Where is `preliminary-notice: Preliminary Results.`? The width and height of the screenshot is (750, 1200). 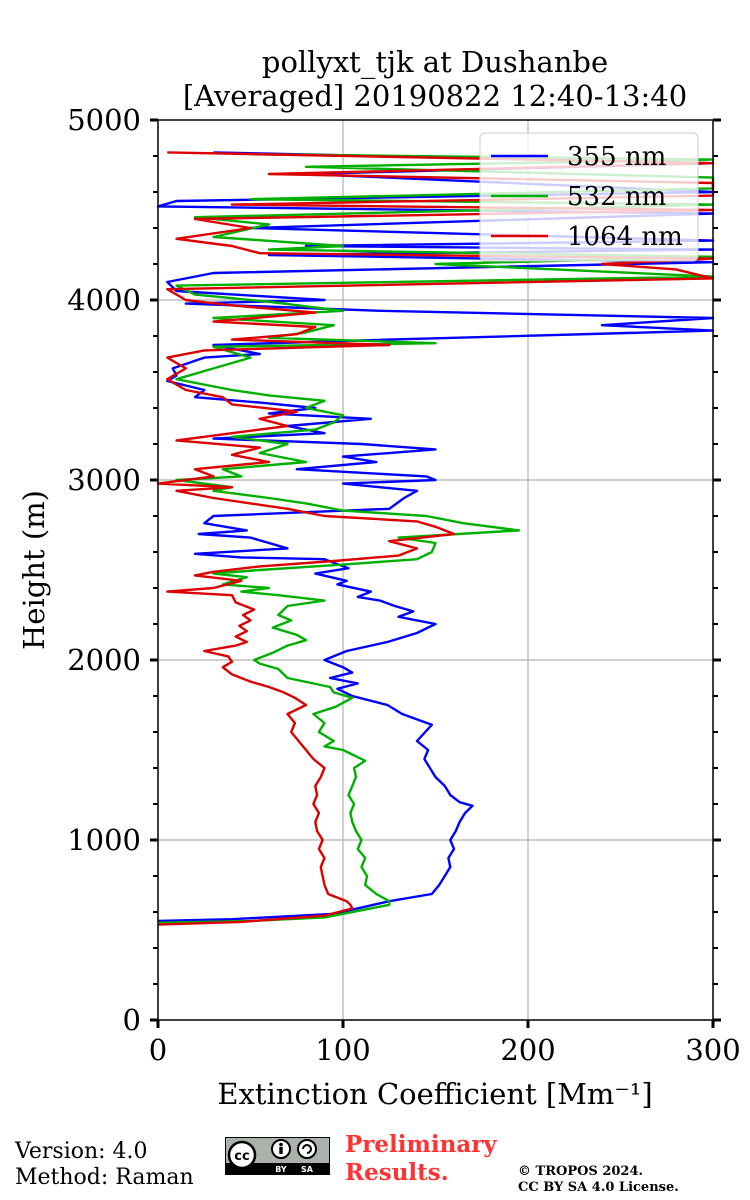 preliminary-notice: Preliminary Results. is located at coordinates (421, 1159).